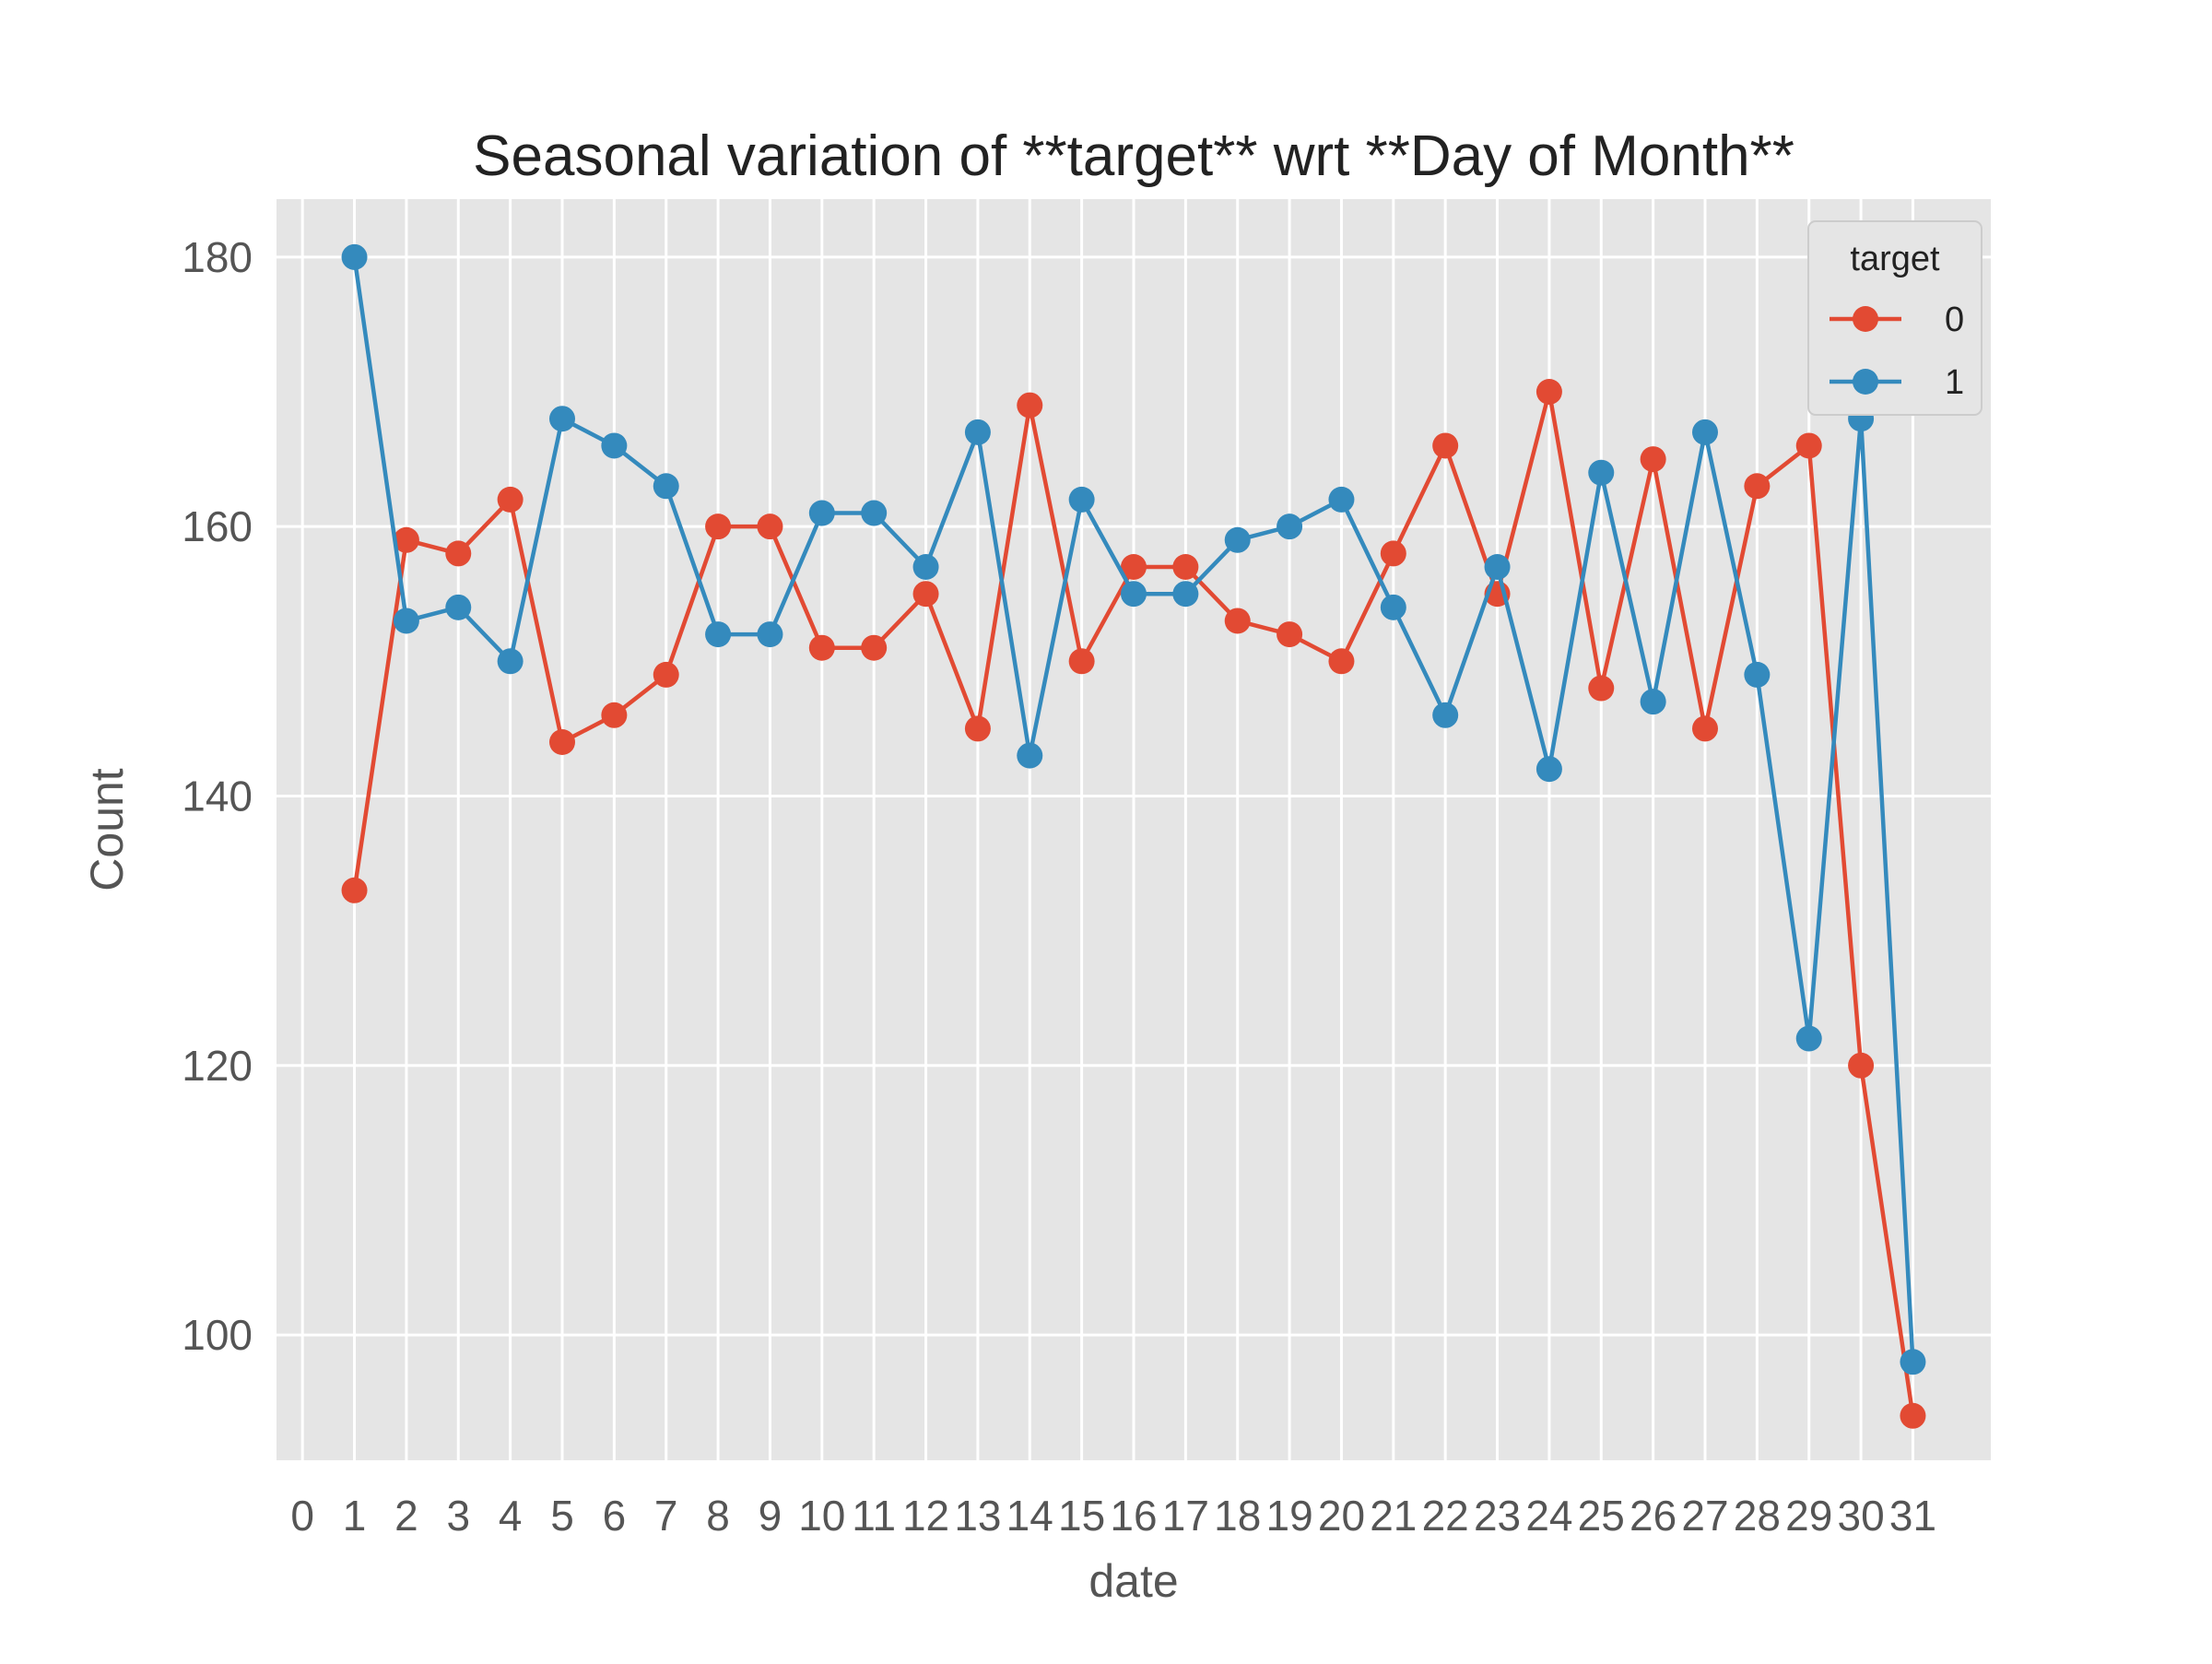  Describe the element at coordinates (217, 796) in the screenshot. I see `y-tick-label: 140` at that location.